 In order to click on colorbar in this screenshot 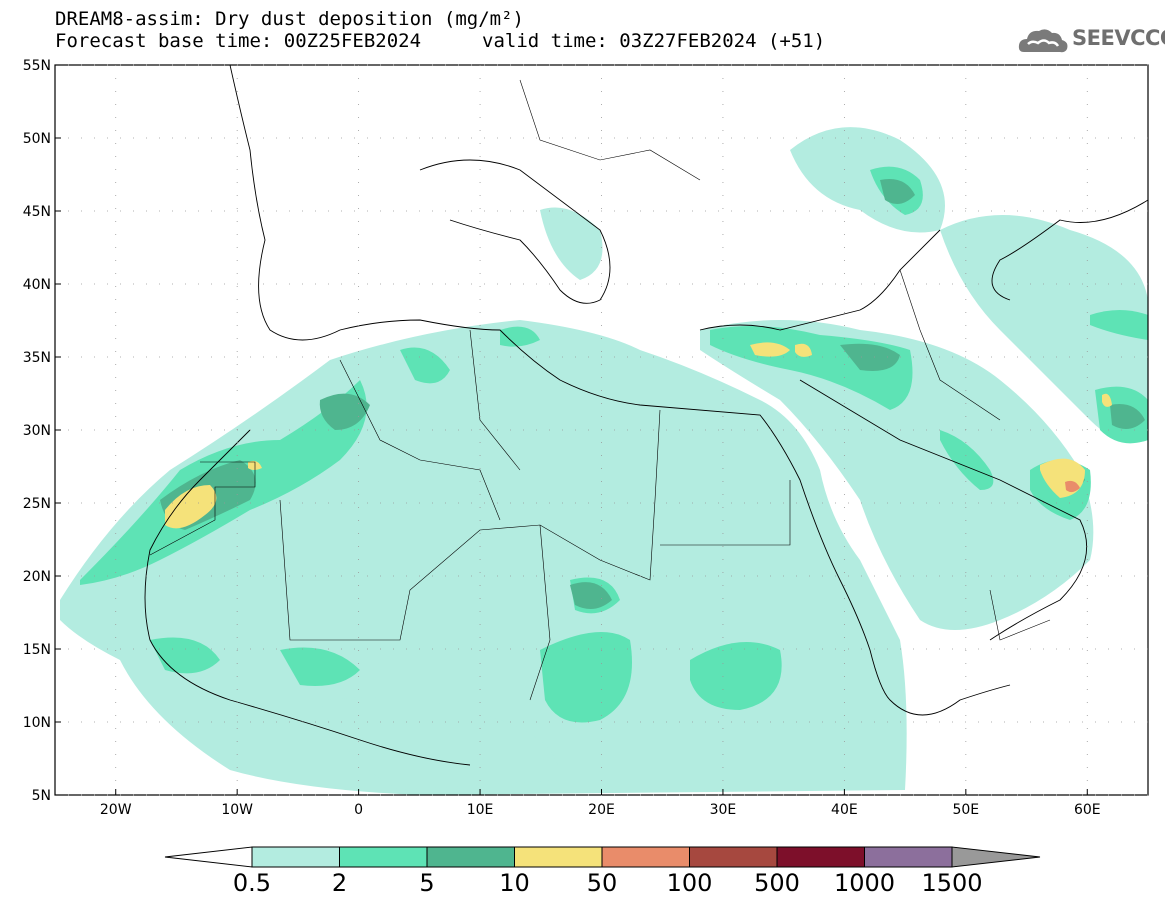, I will do `click(602, 857)`.